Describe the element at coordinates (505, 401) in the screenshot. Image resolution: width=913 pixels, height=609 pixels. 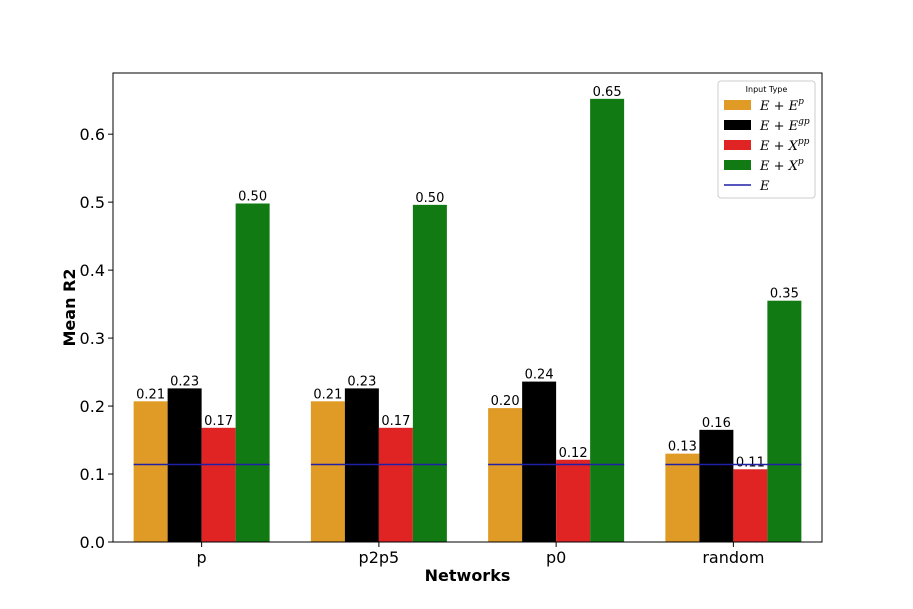
I see `data-label: 0.20` at that location.